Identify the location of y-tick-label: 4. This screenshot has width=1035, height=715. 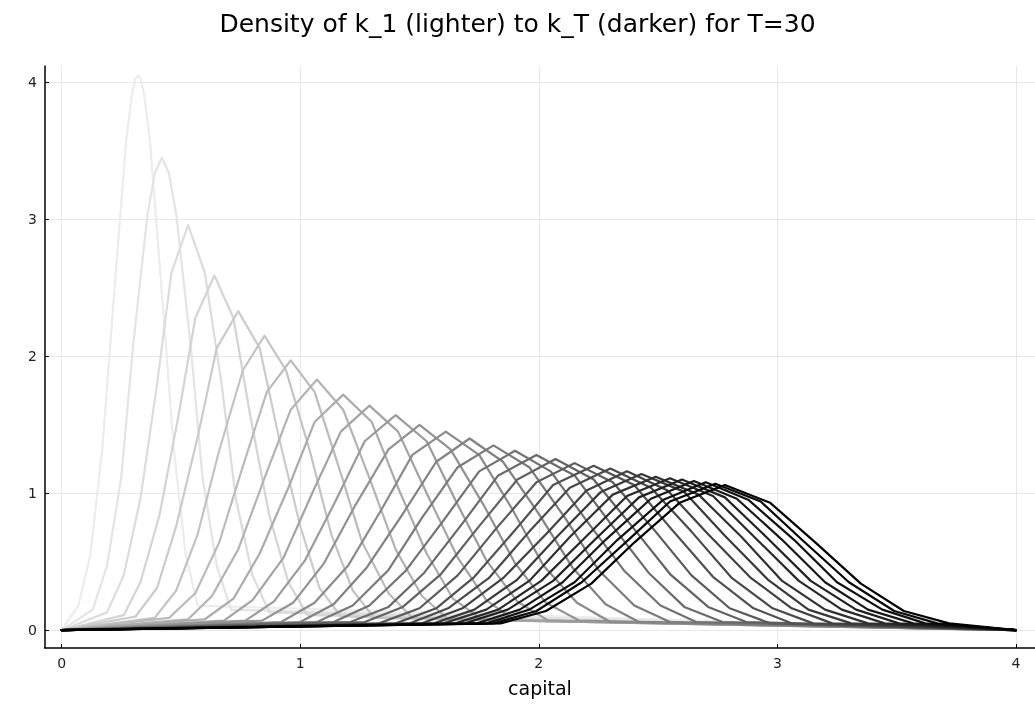
(33, 82).